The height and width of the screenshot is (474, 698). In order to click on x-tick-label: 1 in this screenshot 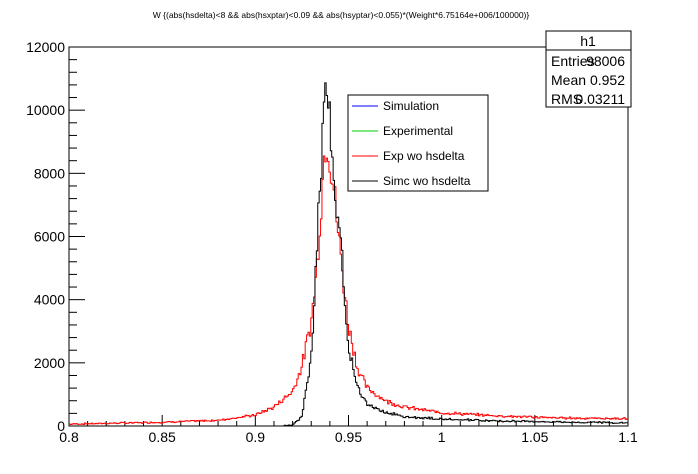, I will do `click(442, 437)`.